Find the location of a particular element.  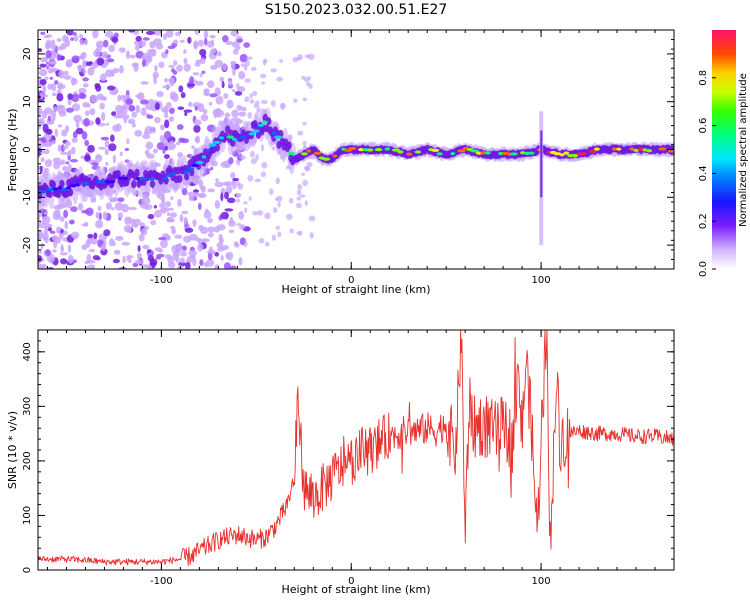

colorbar-tick-label: 0.4 is located at coordinates (703, 173).